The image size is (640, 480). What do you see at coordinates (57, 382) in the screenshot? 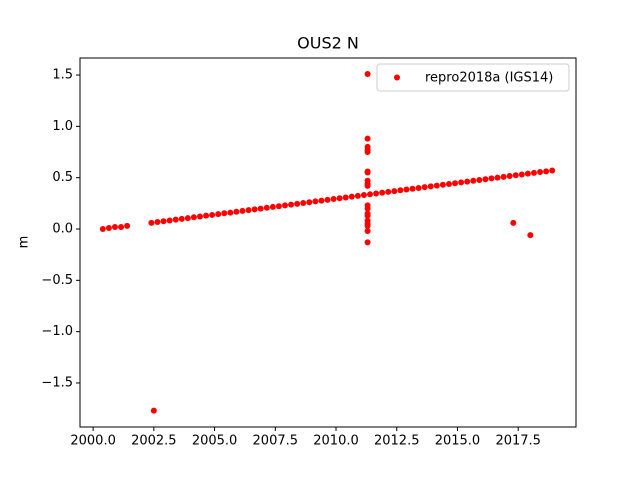
I see `y-tick-label: −1.5` at bounding box center [57, 382].